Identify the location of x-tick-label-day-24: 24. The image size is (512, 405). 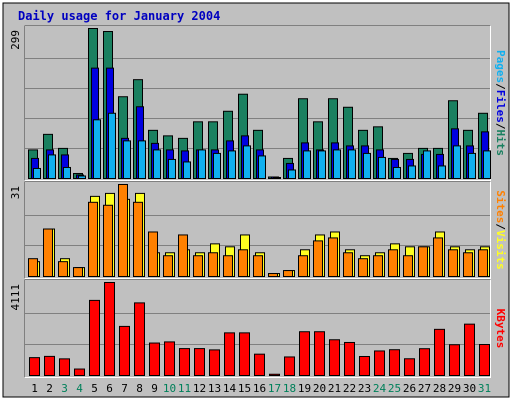
(380, 388).